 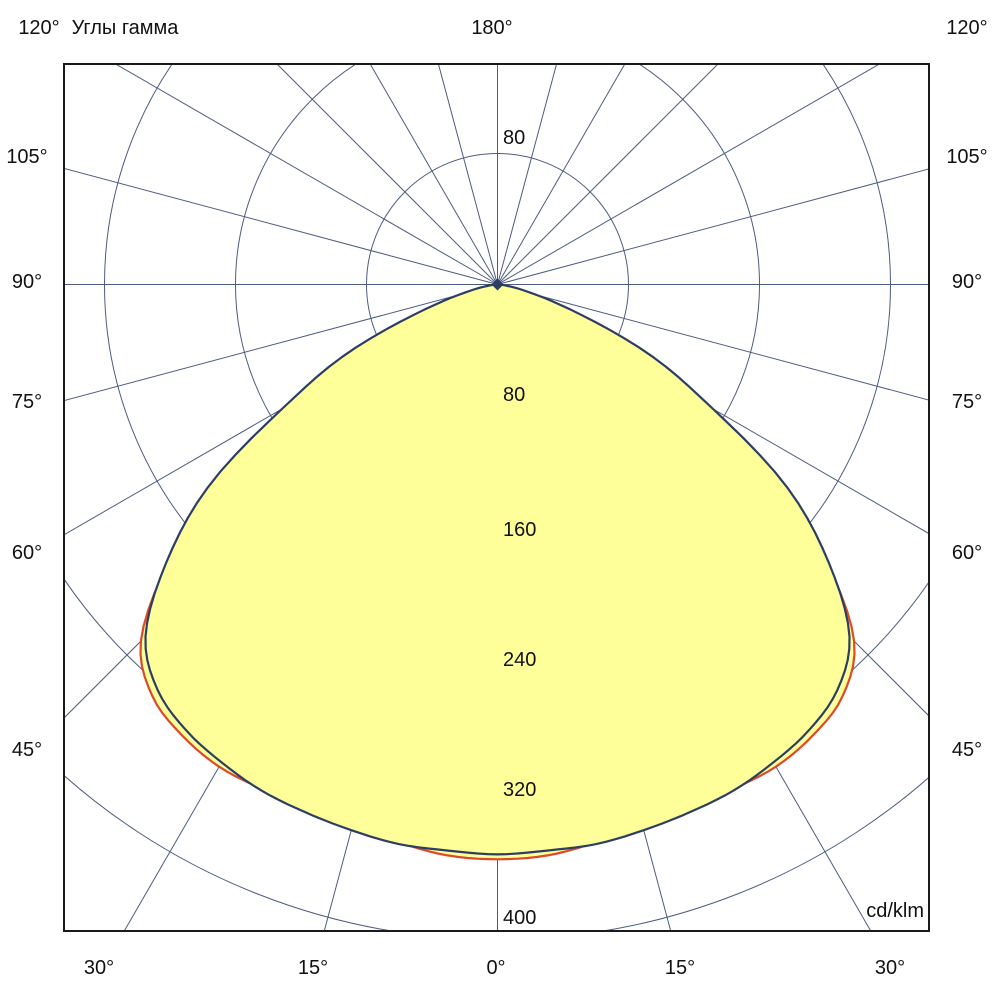 What do you see at coordinates (27, 282) in the screenshot?
I see `gamma-angle-label-left: 90°` at bounding box center [27, 282].